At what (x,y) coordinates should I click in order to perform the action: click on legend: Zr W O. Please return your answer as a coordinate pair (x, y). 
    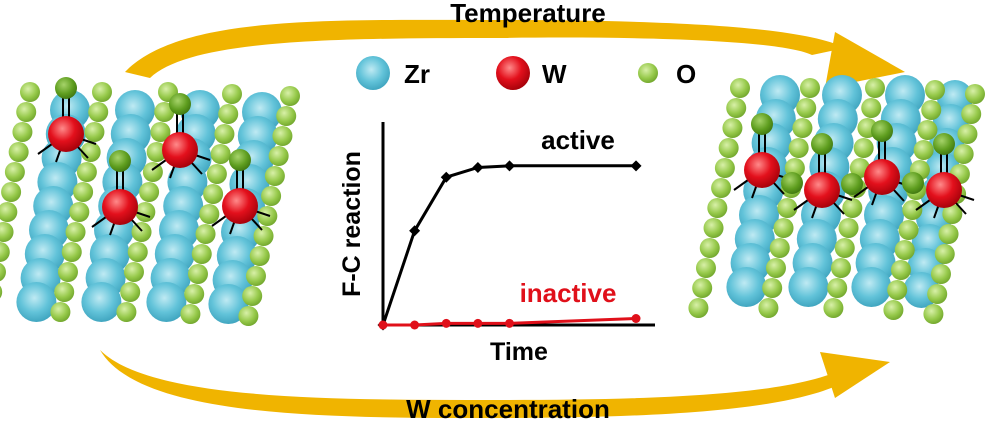
    Looking at the image, I should click on (526, 73).